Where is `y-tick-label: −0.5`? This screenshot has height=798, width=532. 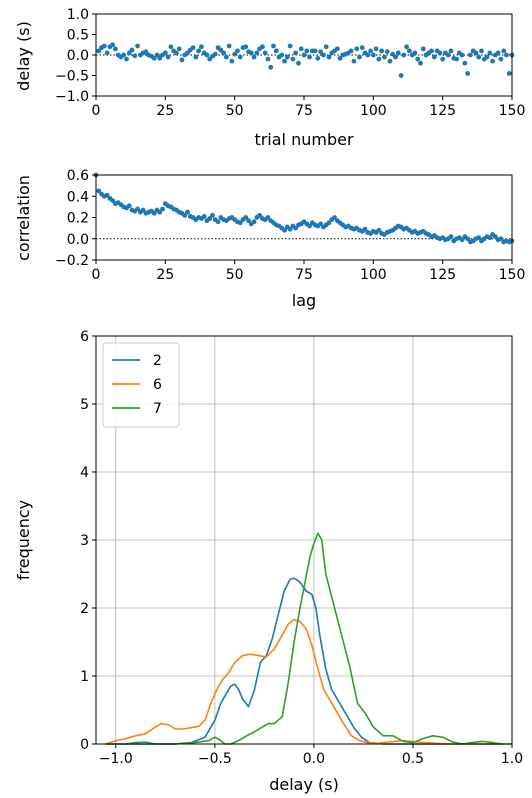 y-tick-label: −0.5 is located at coordinates (72, 77).